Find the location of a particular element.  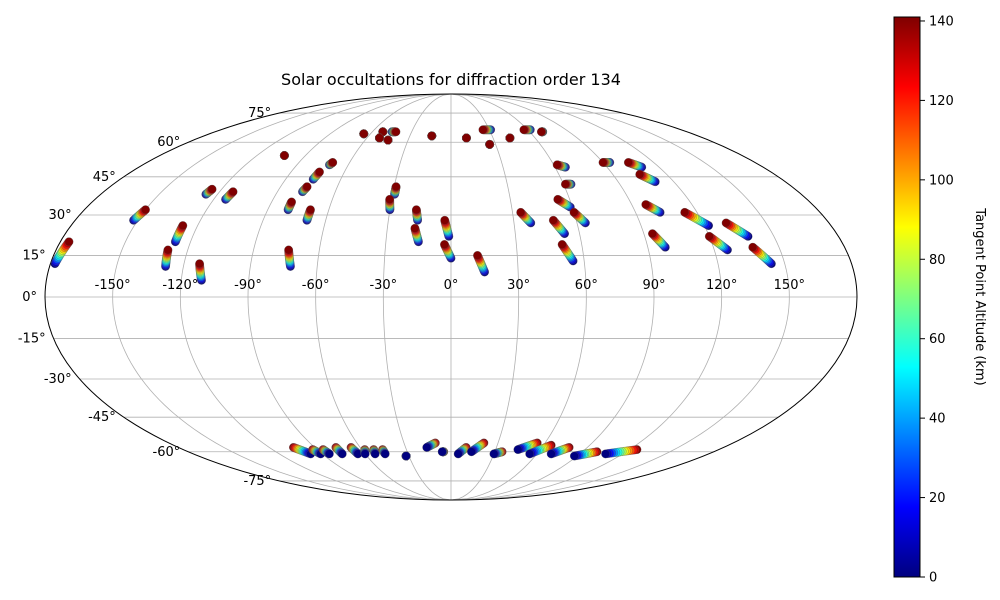

lat-tick-label: 60° is located at coordinates (168, 142).